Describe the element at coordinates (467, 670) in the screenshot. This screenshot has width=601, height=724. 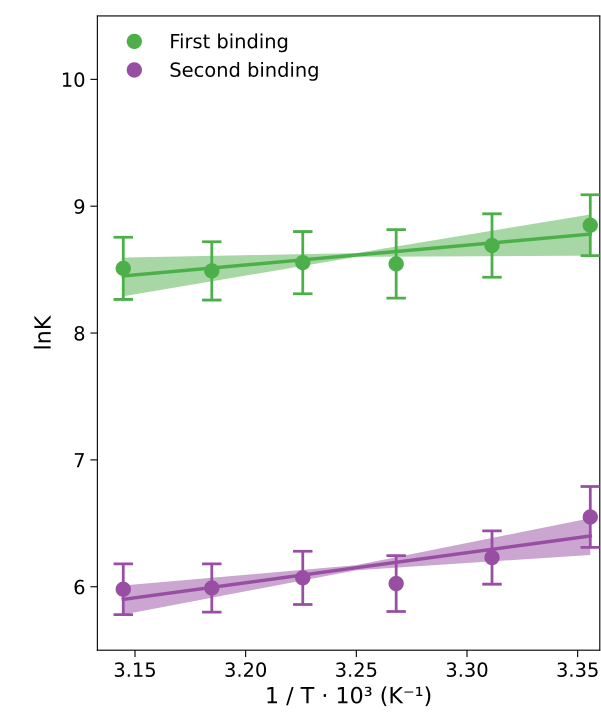
I see `x-tick-label: 3.30` at that location.